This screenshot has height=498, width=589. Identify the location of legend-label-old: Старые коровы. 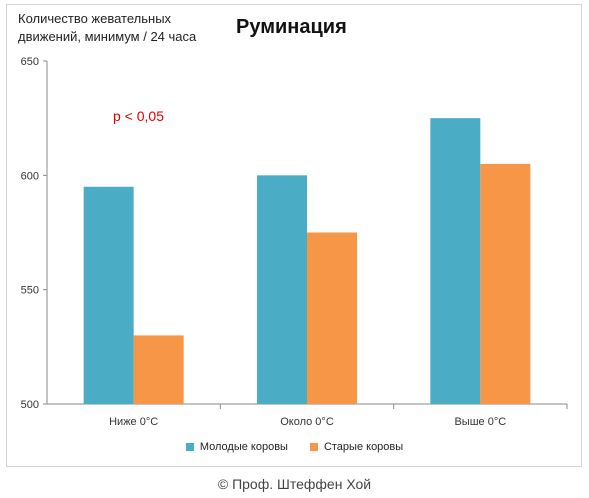
(363, 447).